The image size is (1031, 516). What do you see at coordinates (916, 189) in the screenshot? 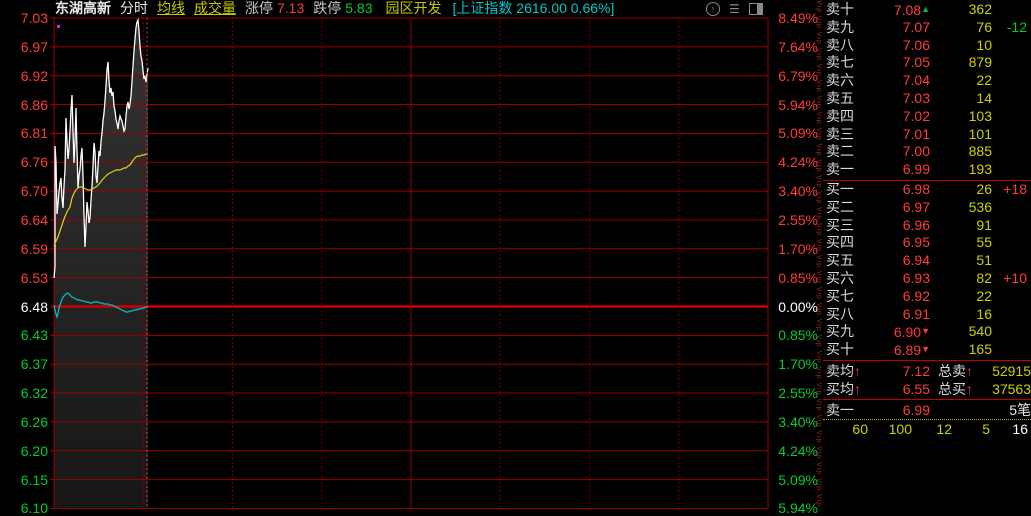
I see `order-price: 6.98` at bounding box center [916, 189].